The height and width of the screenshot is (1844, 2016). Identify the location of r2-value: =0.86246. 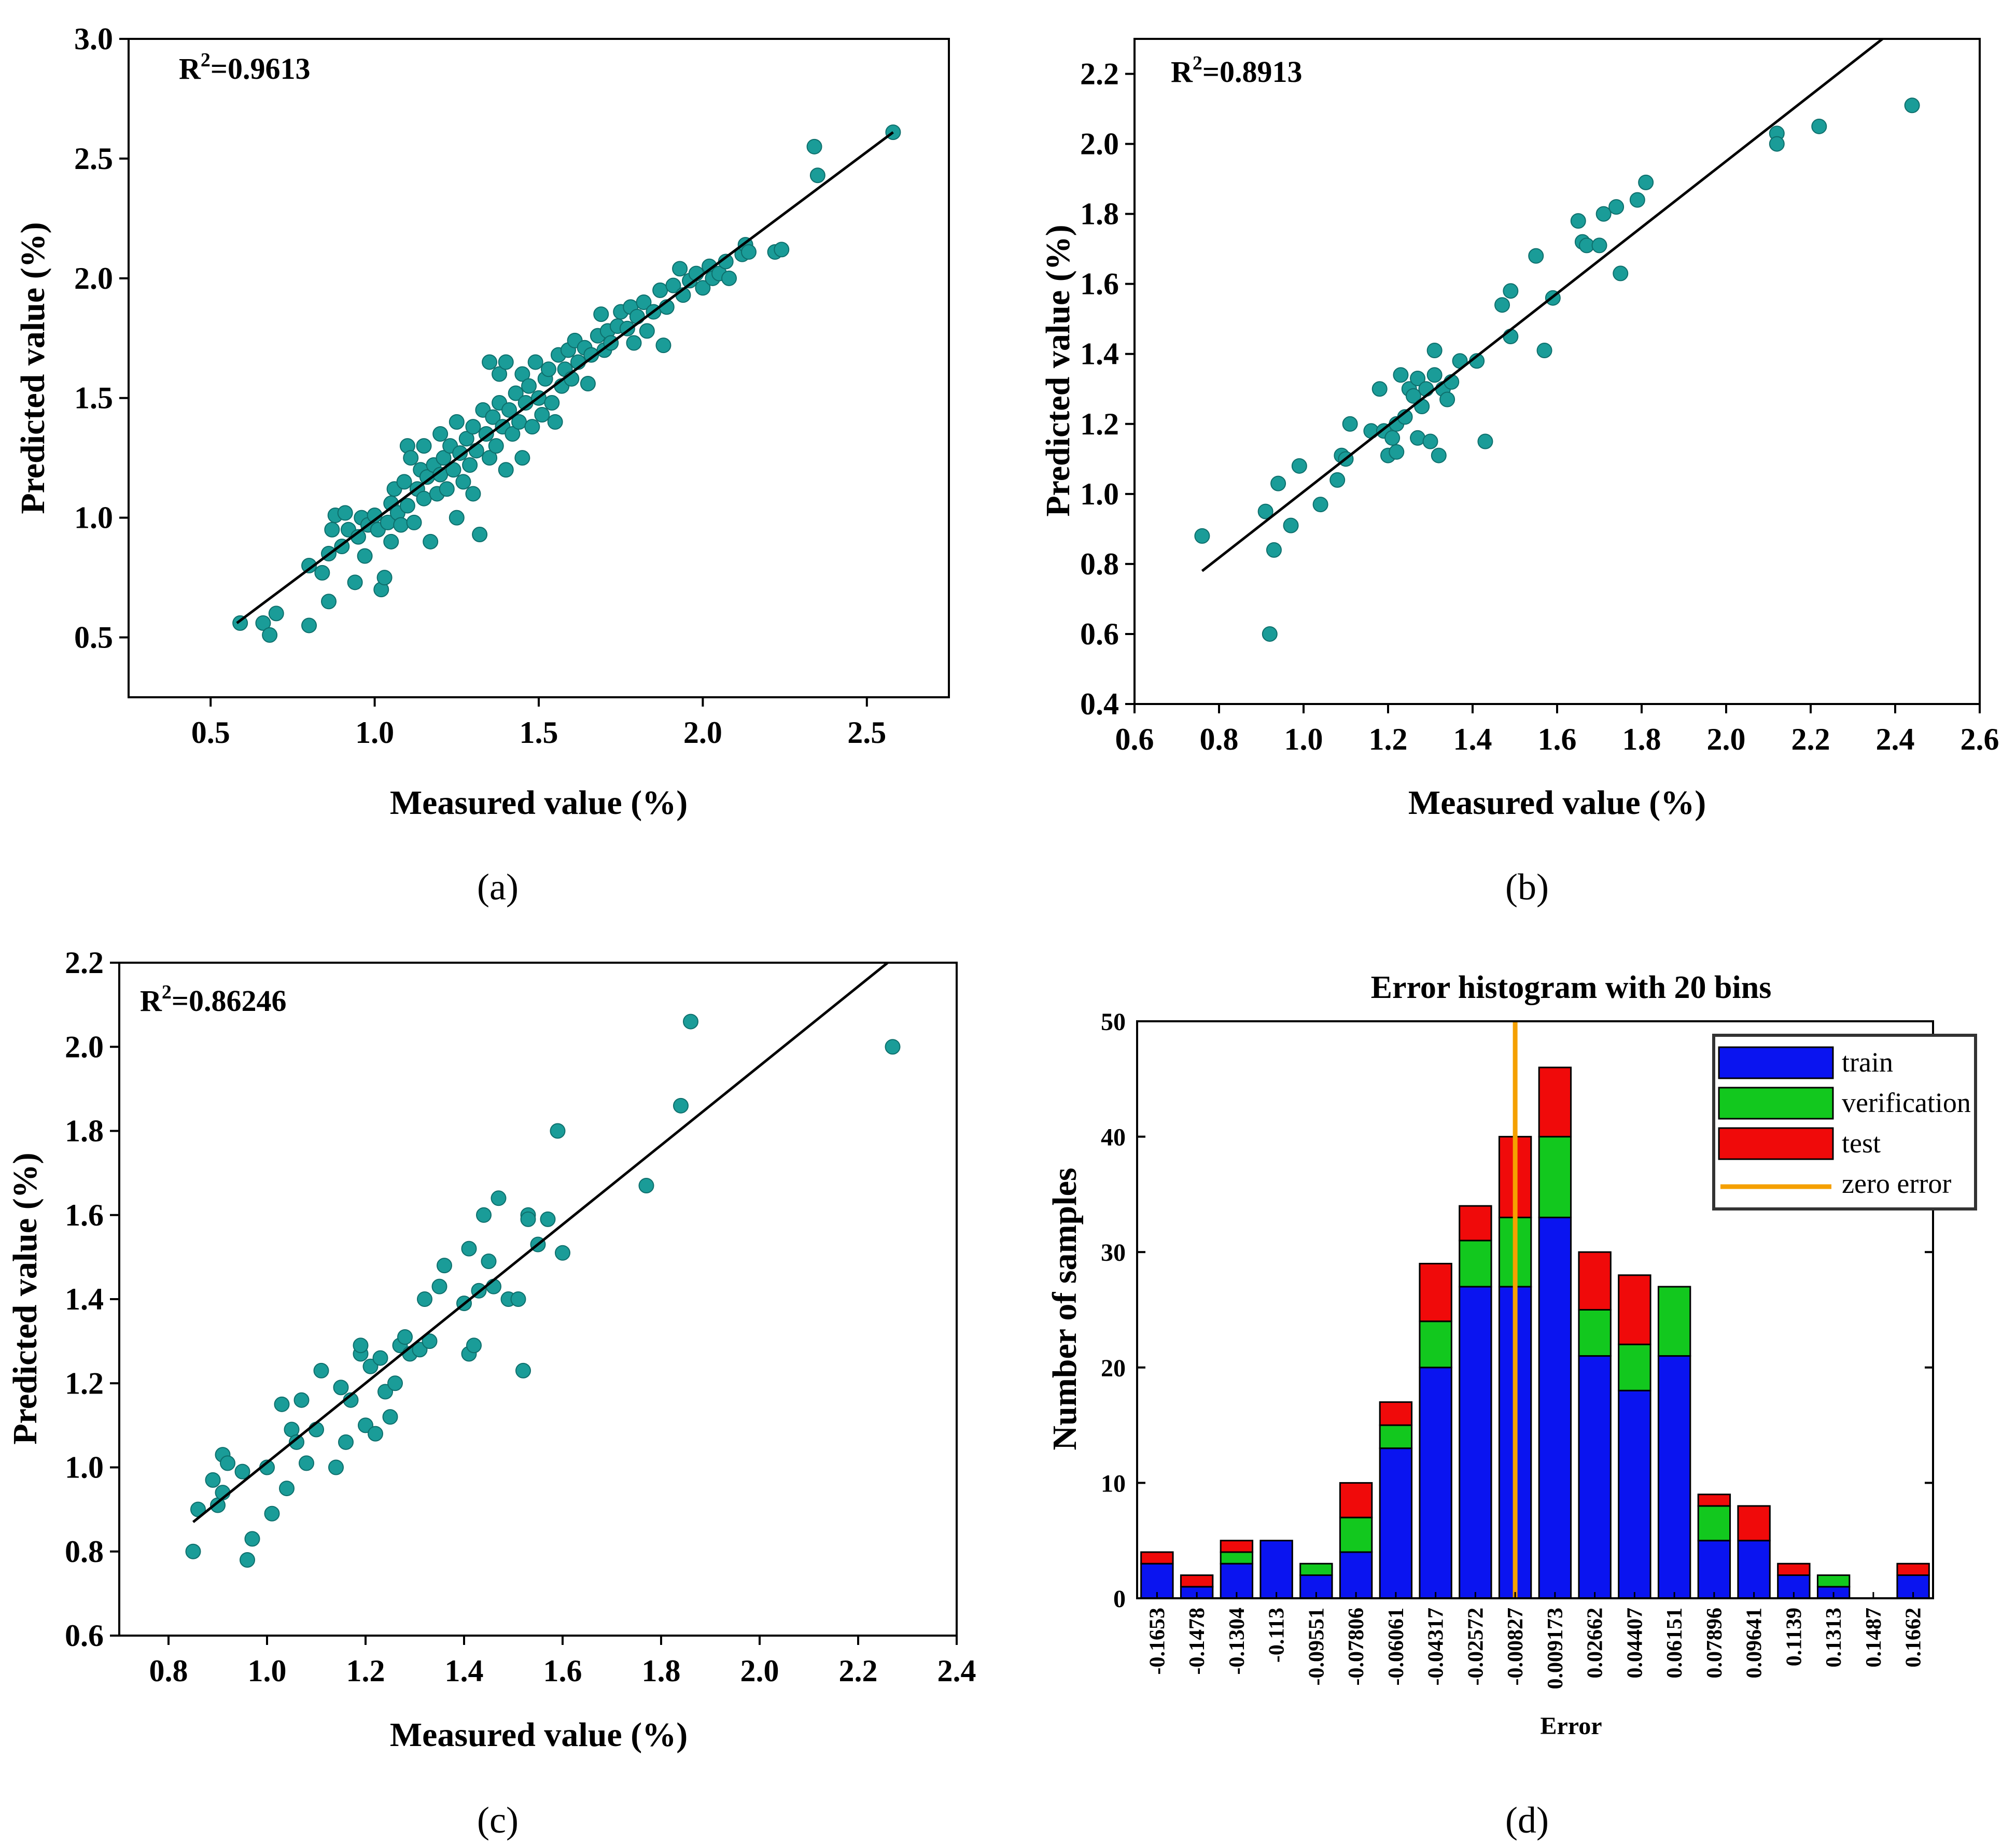
(229, 1001).